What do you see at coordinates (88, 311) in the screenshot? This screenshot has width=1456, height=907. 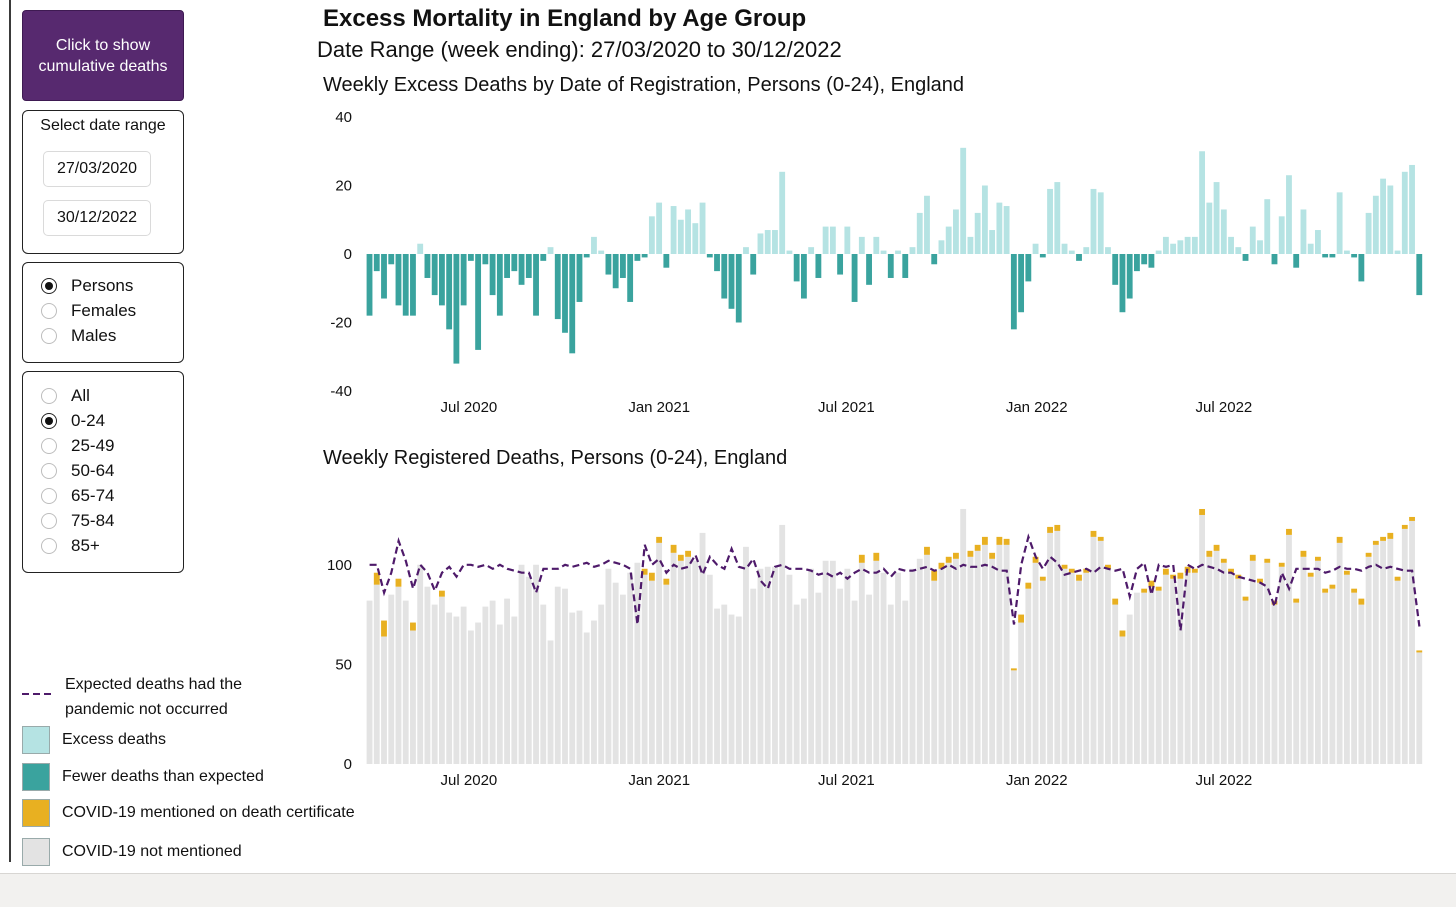 I see `radio-females: Females` at bounding box center [88, 311].